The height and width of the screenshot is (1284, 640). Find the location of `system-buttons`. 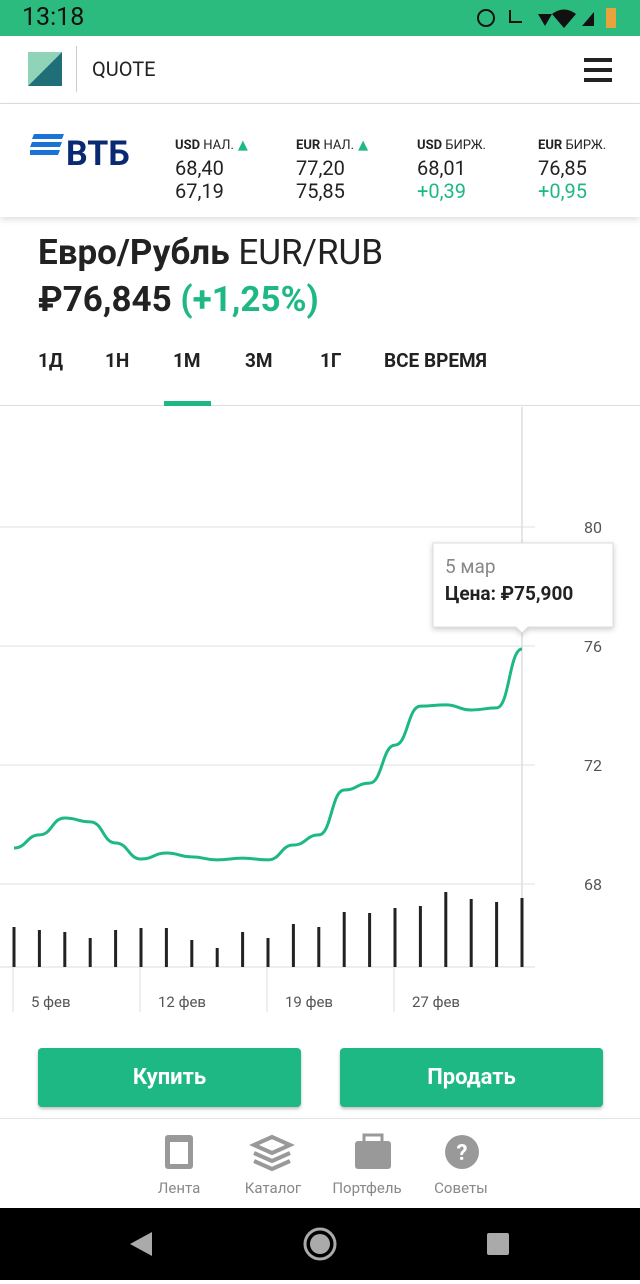

system-buttons is located at coordinates (319, 1244).